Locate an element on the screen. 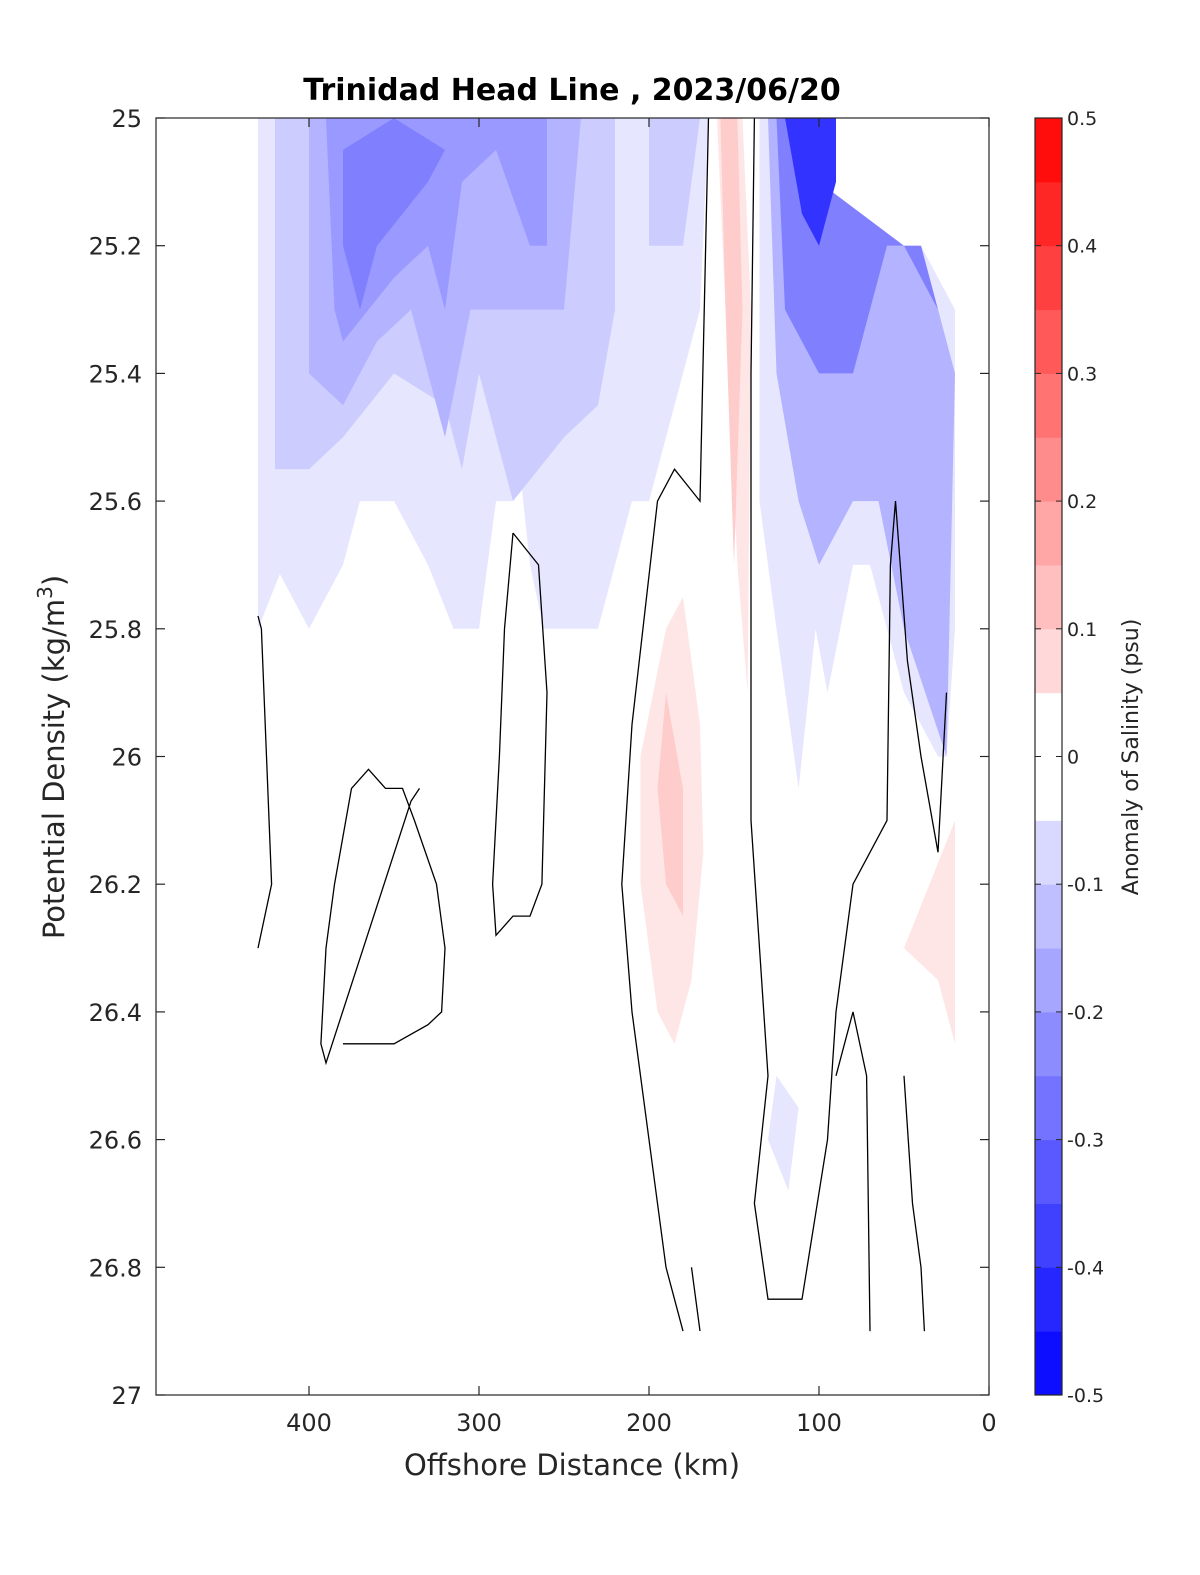  colorbar-ticks: 0.5 0.4 0.3 0.2 0.1 0 -0.1 -0.2 -0.3 -0.4 -0.5 is located at coordinates (1069, 757).